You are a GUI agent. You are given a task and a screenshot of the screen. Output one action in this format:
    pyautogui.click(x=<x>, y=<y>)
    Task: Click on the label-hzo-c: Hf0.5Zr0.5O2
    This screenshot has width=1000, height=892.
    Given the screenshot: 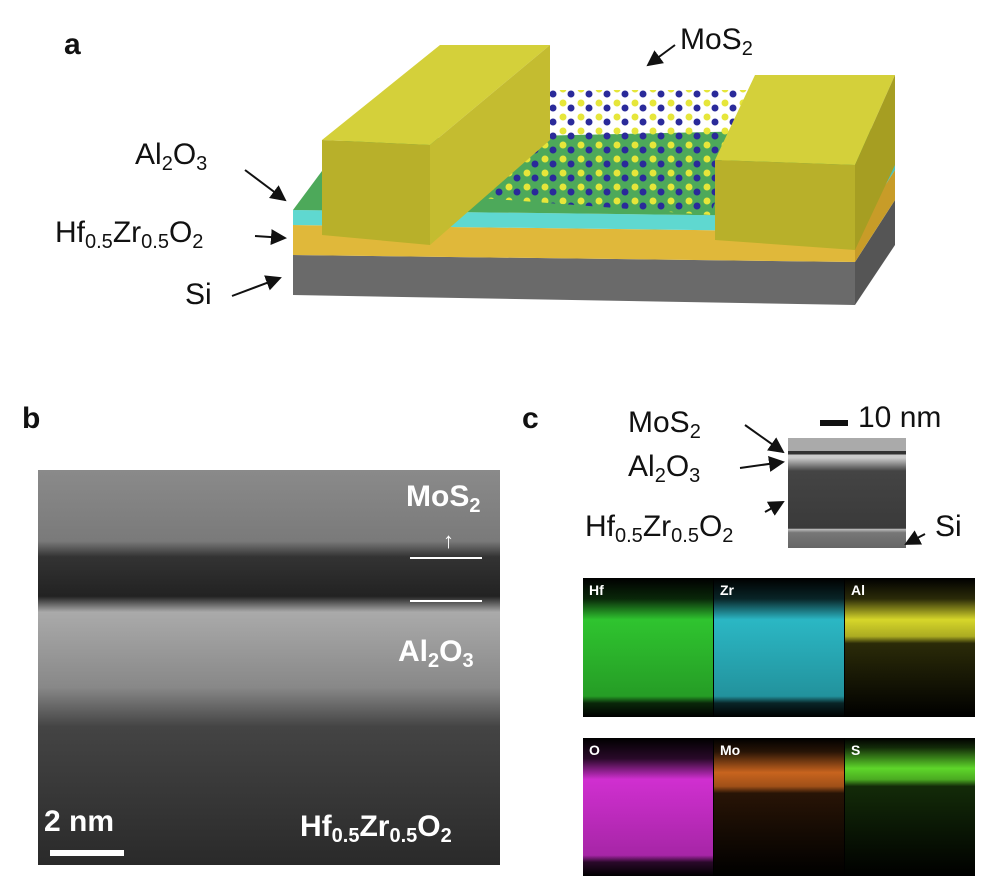 What is the action you would take?
    pyautogui.click(x=659, y=528)
    